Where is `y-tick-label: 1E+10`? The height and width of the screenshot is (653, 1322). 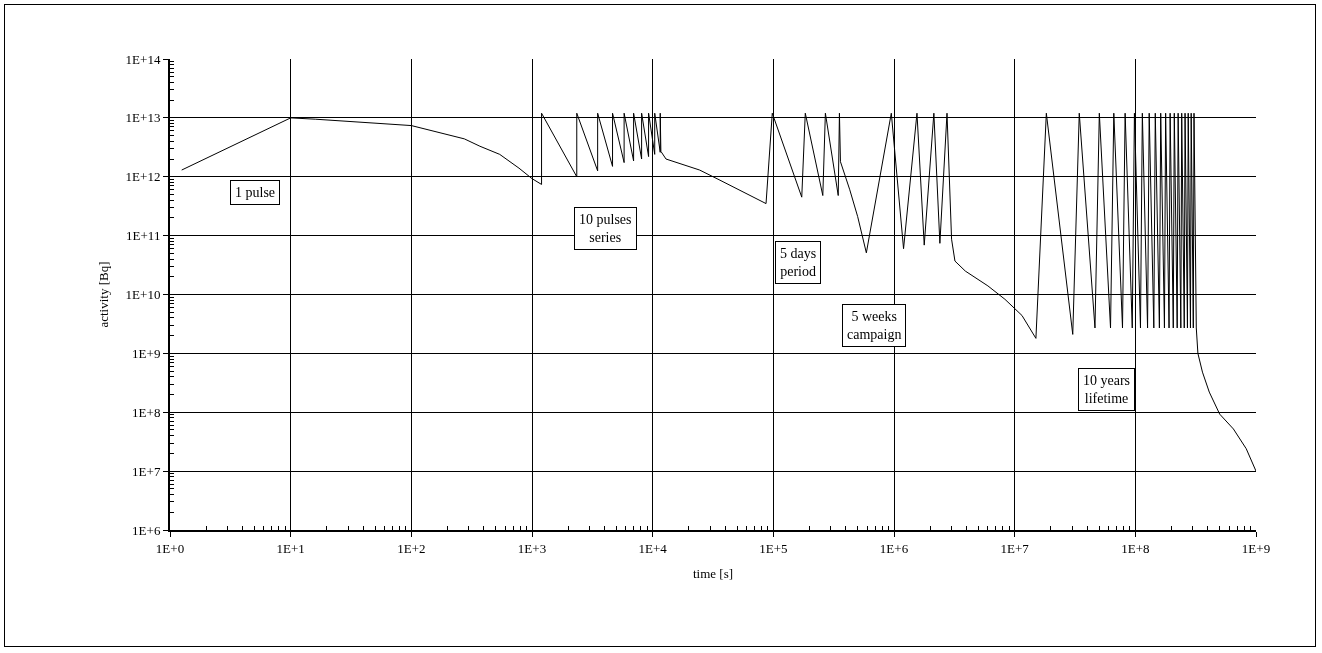
y-tick-label: 1E+10 is located at coordinates (143, 295).